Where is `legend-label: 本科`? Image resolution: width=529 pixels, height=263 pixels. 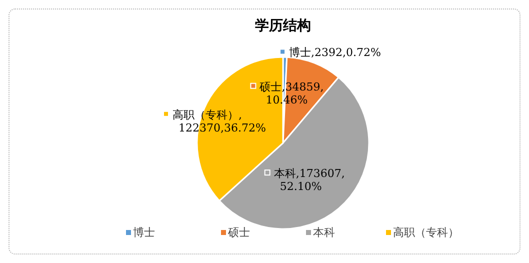 legend-label: 本科 is located at coordinates (324, 232).